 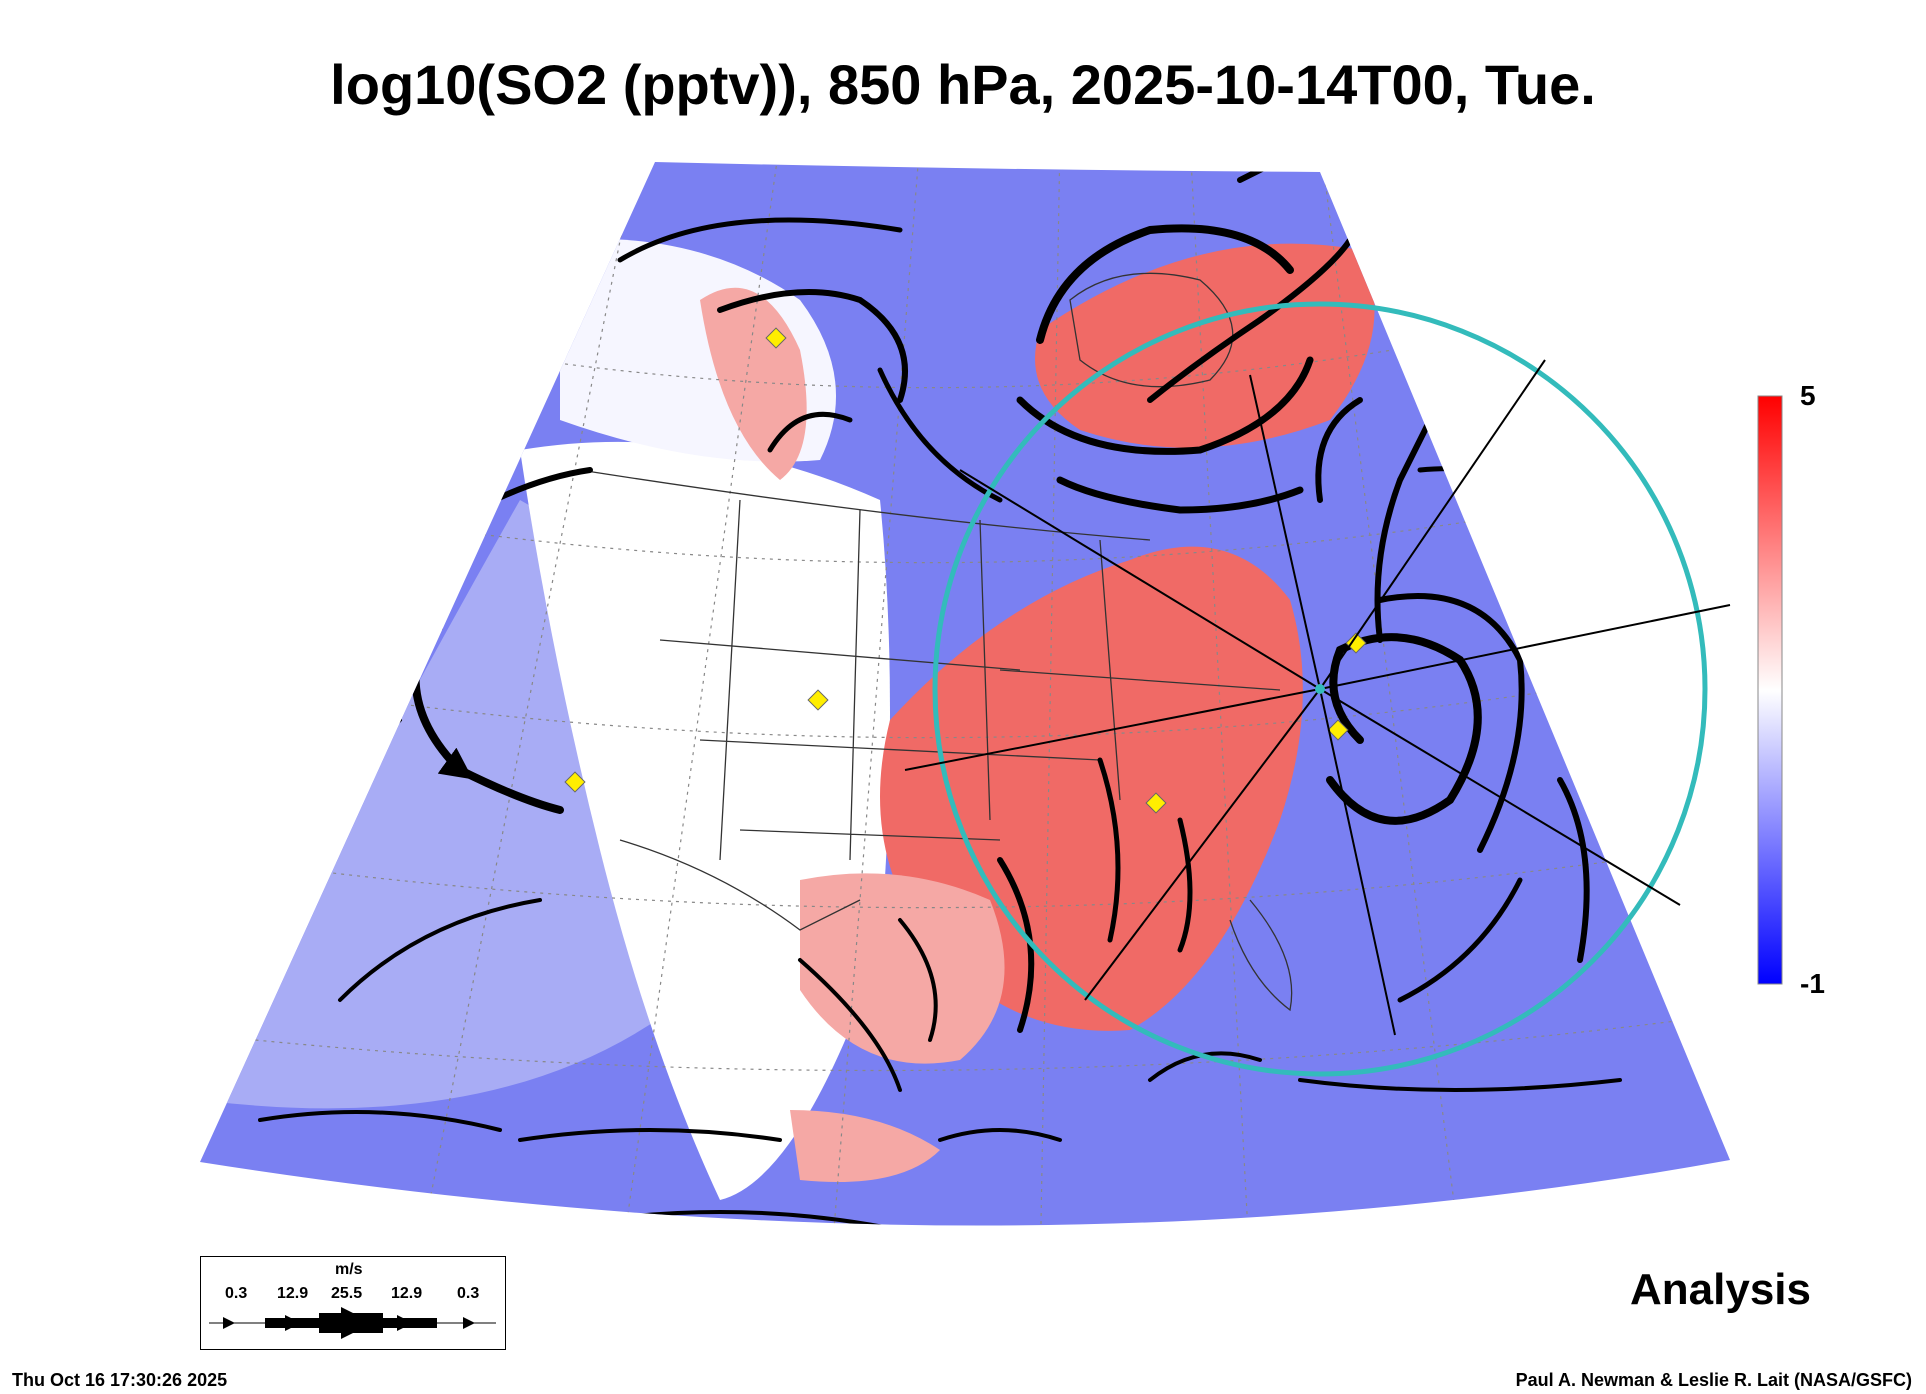 What do you see at coordinates (349, 1269) in the screenshot?
I see `wind-legend-unit: m/s` at bounding box center [349, 1269].